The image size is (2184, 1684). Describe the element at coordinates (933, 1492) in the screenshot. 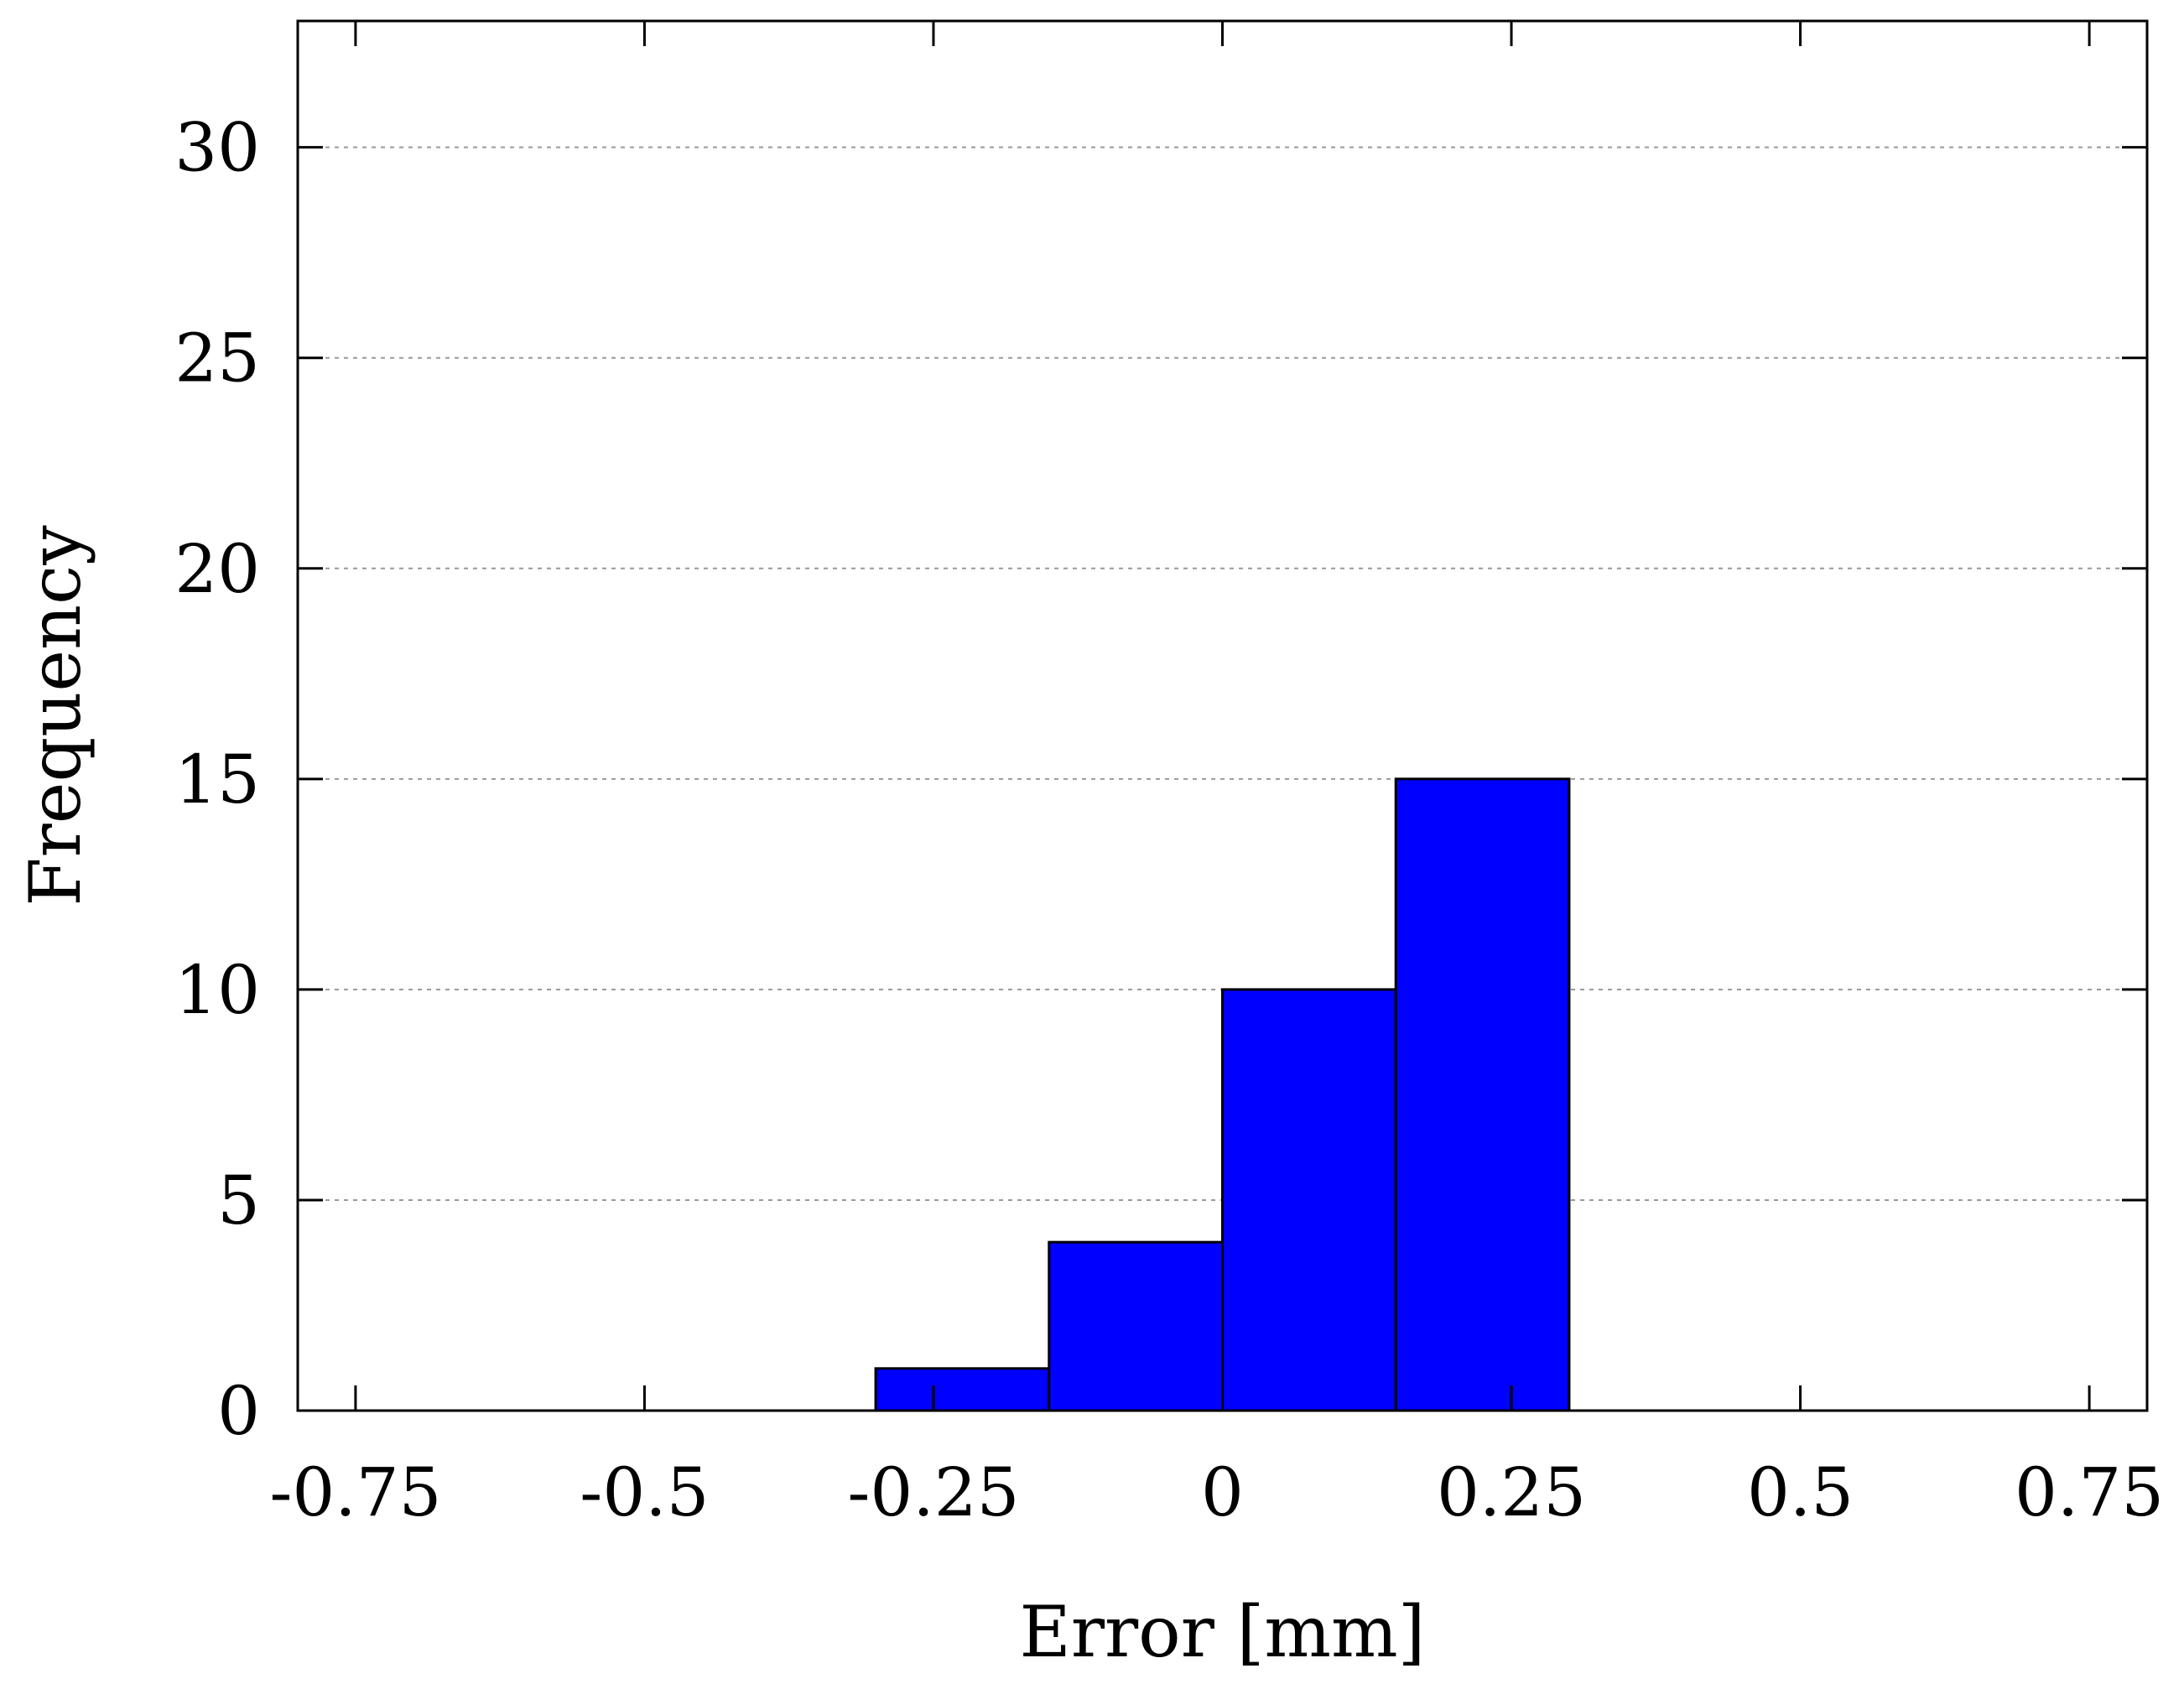

I see `x-tick-label: -0.25` at that location.